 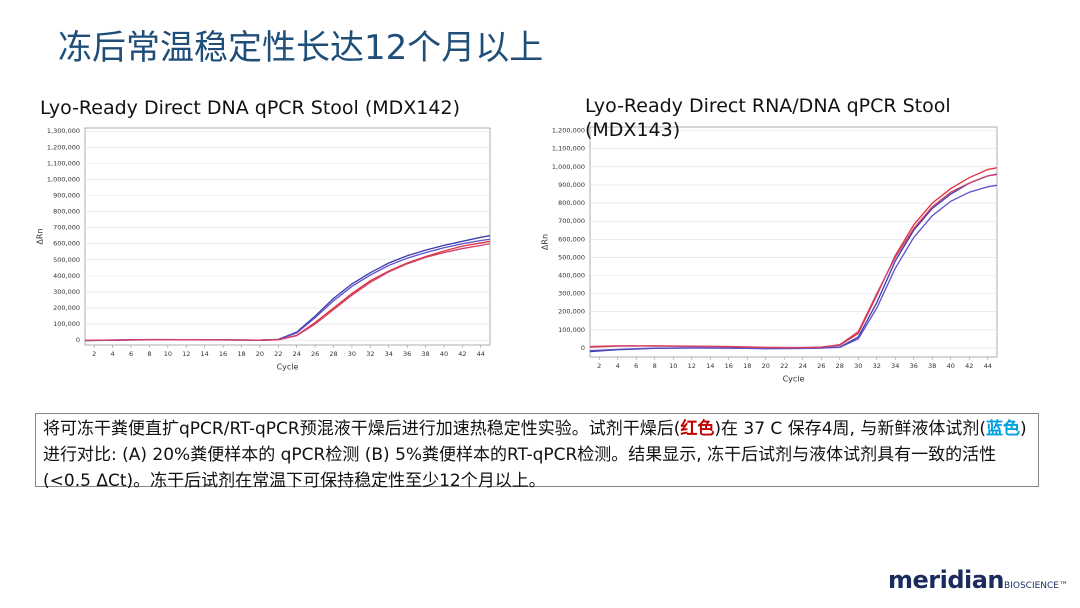 I want to click on logo: meridianBIOSCIENCE™, so click(x=978, y=580).